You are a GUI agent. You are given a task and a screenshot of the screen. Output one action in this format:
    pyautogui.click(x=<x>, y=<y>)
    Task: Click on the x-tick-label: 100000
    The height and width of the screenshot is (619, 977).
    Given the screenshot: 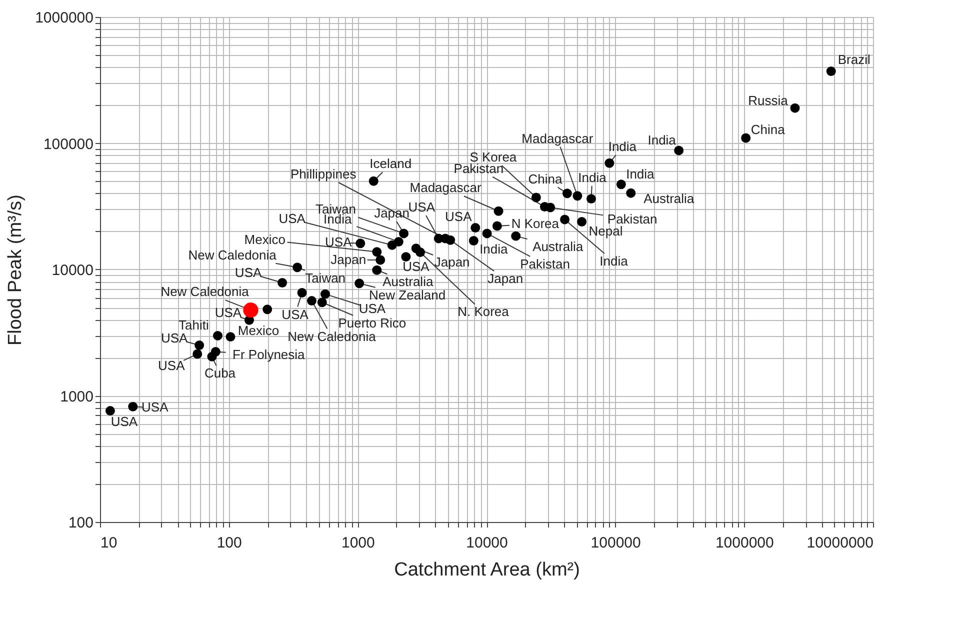 What is the action you would take?
    pyautogui.click(x=615, y=543)
    